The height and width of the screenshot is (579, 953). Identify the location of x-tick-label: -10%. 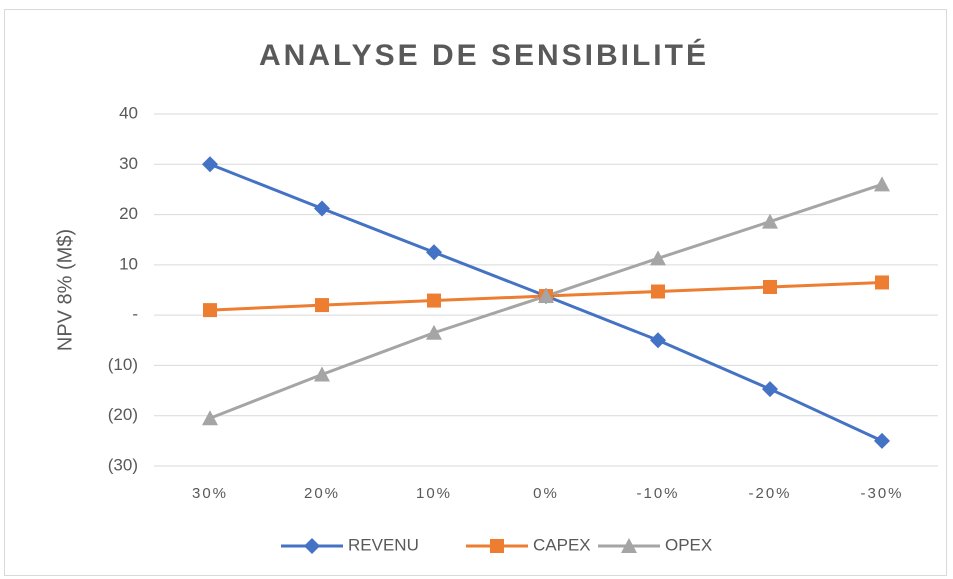
(657, 493).